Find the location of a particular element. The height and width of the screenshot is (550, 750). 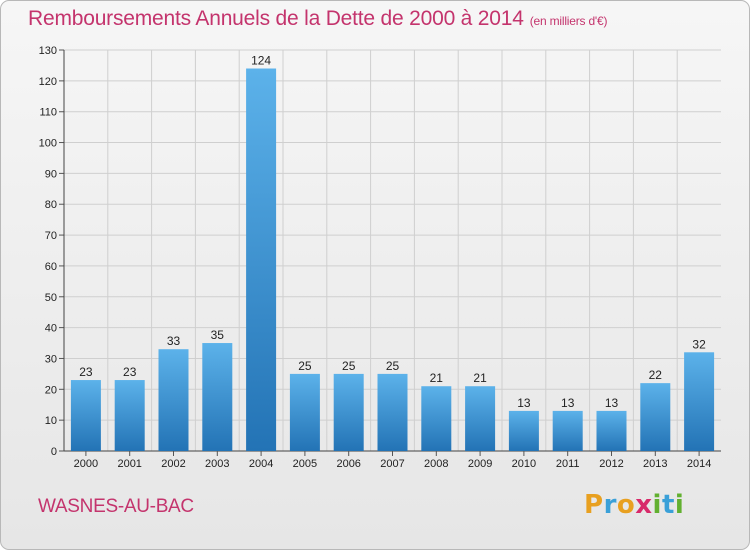

x-tick-label: 2012 is located at coordinates (611, 464).